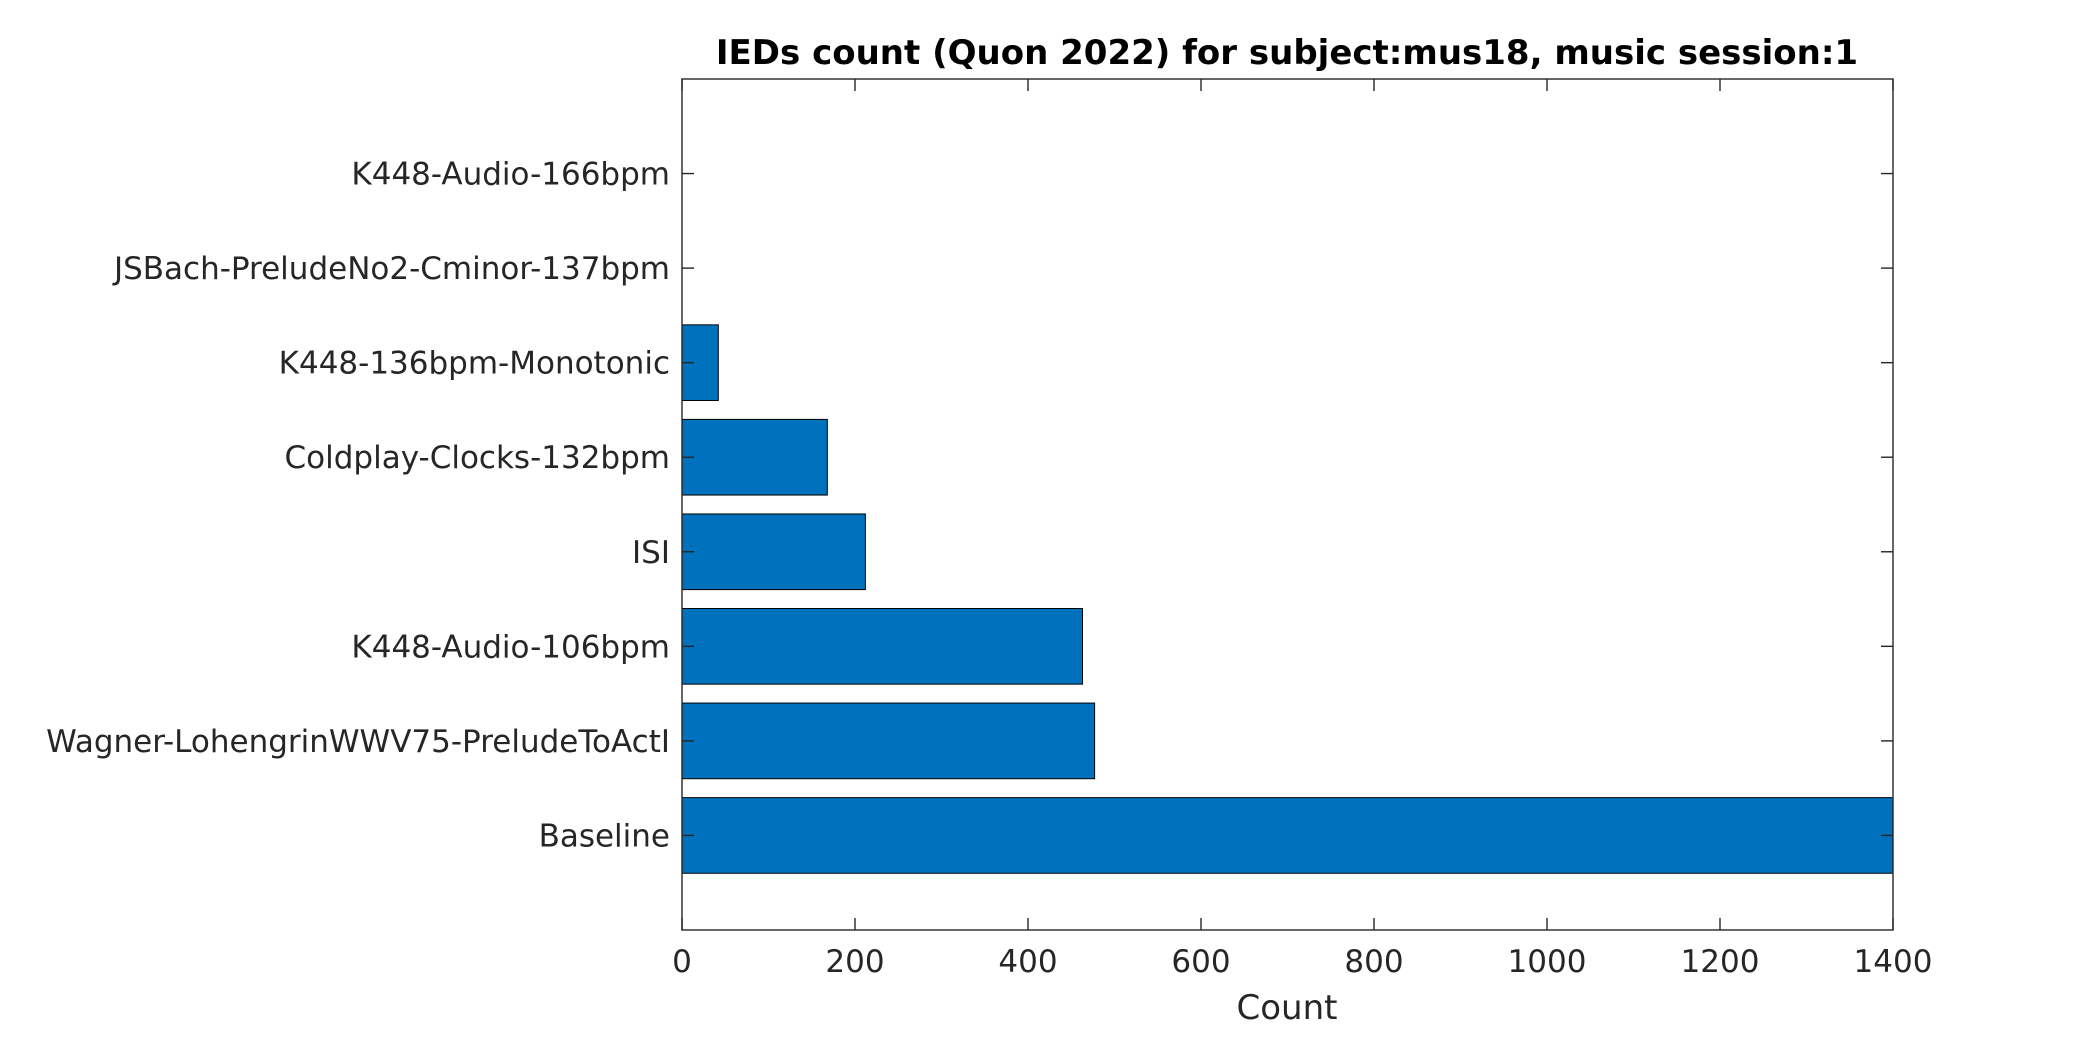 The width and height of the screenshot is (2083, 1042). I want to click on category-label-3: K448-136bpm-Monotonic, so click(474, 364).